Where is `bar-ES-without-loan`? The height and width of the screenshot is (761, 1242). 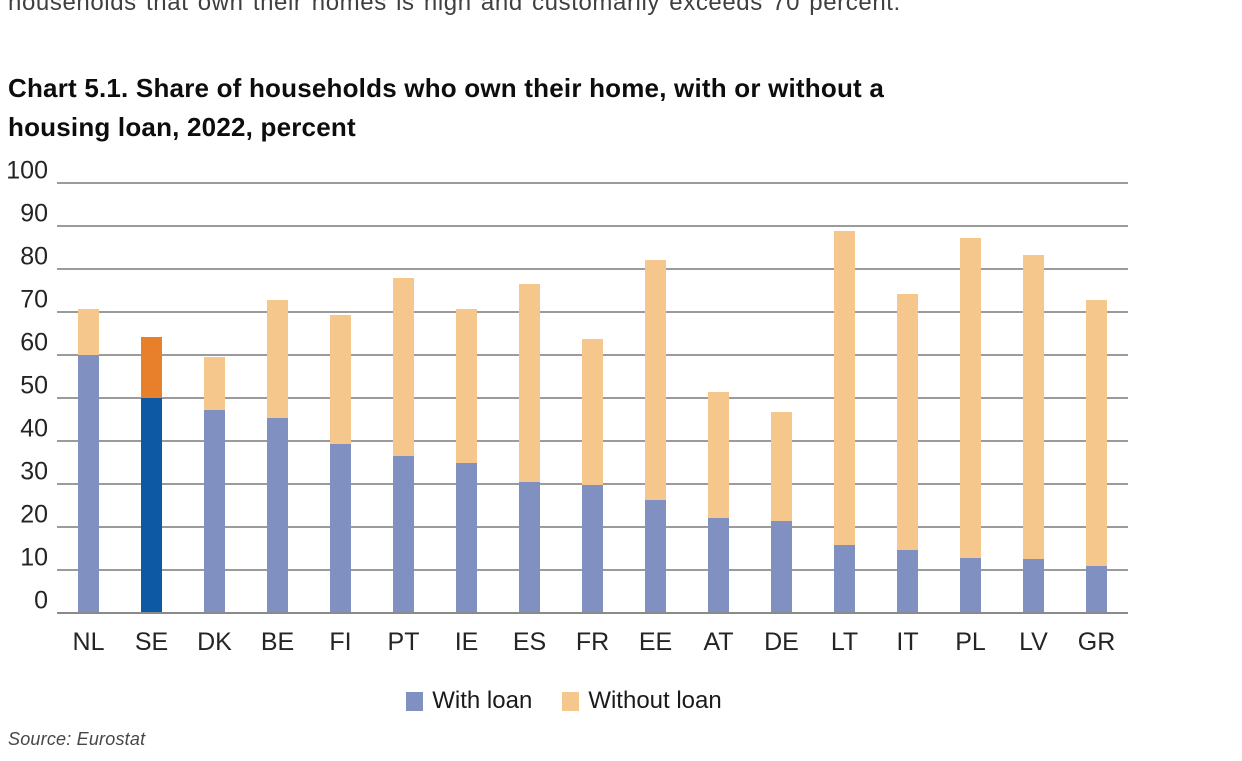
bar-ES-without-loan is located at coordinates (529, 383).